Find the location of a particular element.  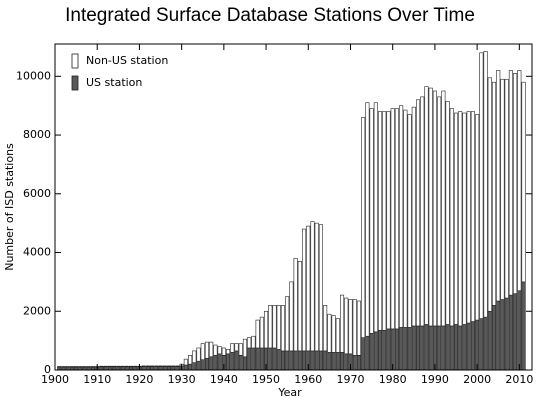

x-axis-label: Year is located at coordinates (289, 392).